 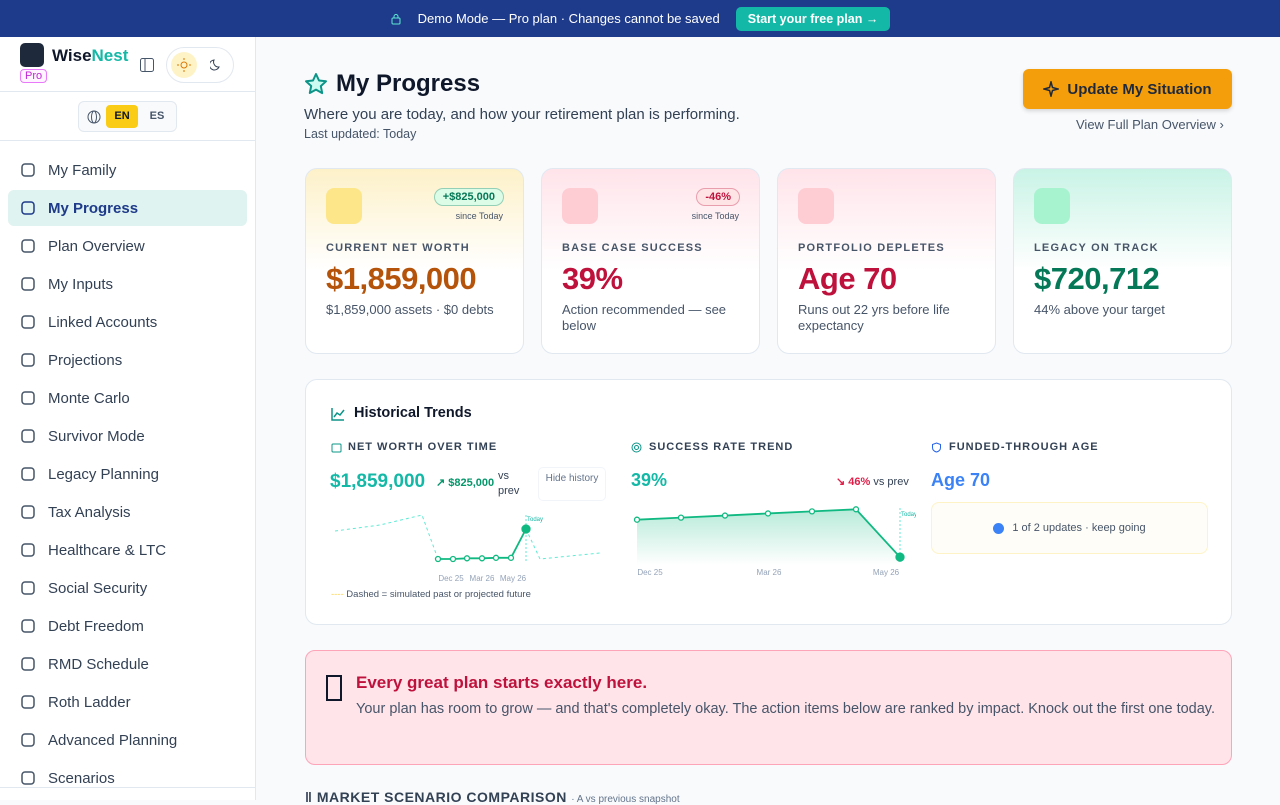 What do you see at coordinates (891, 482) in the screenshot?
I see `change-note: vs prev` at bounding box center [891, 482].